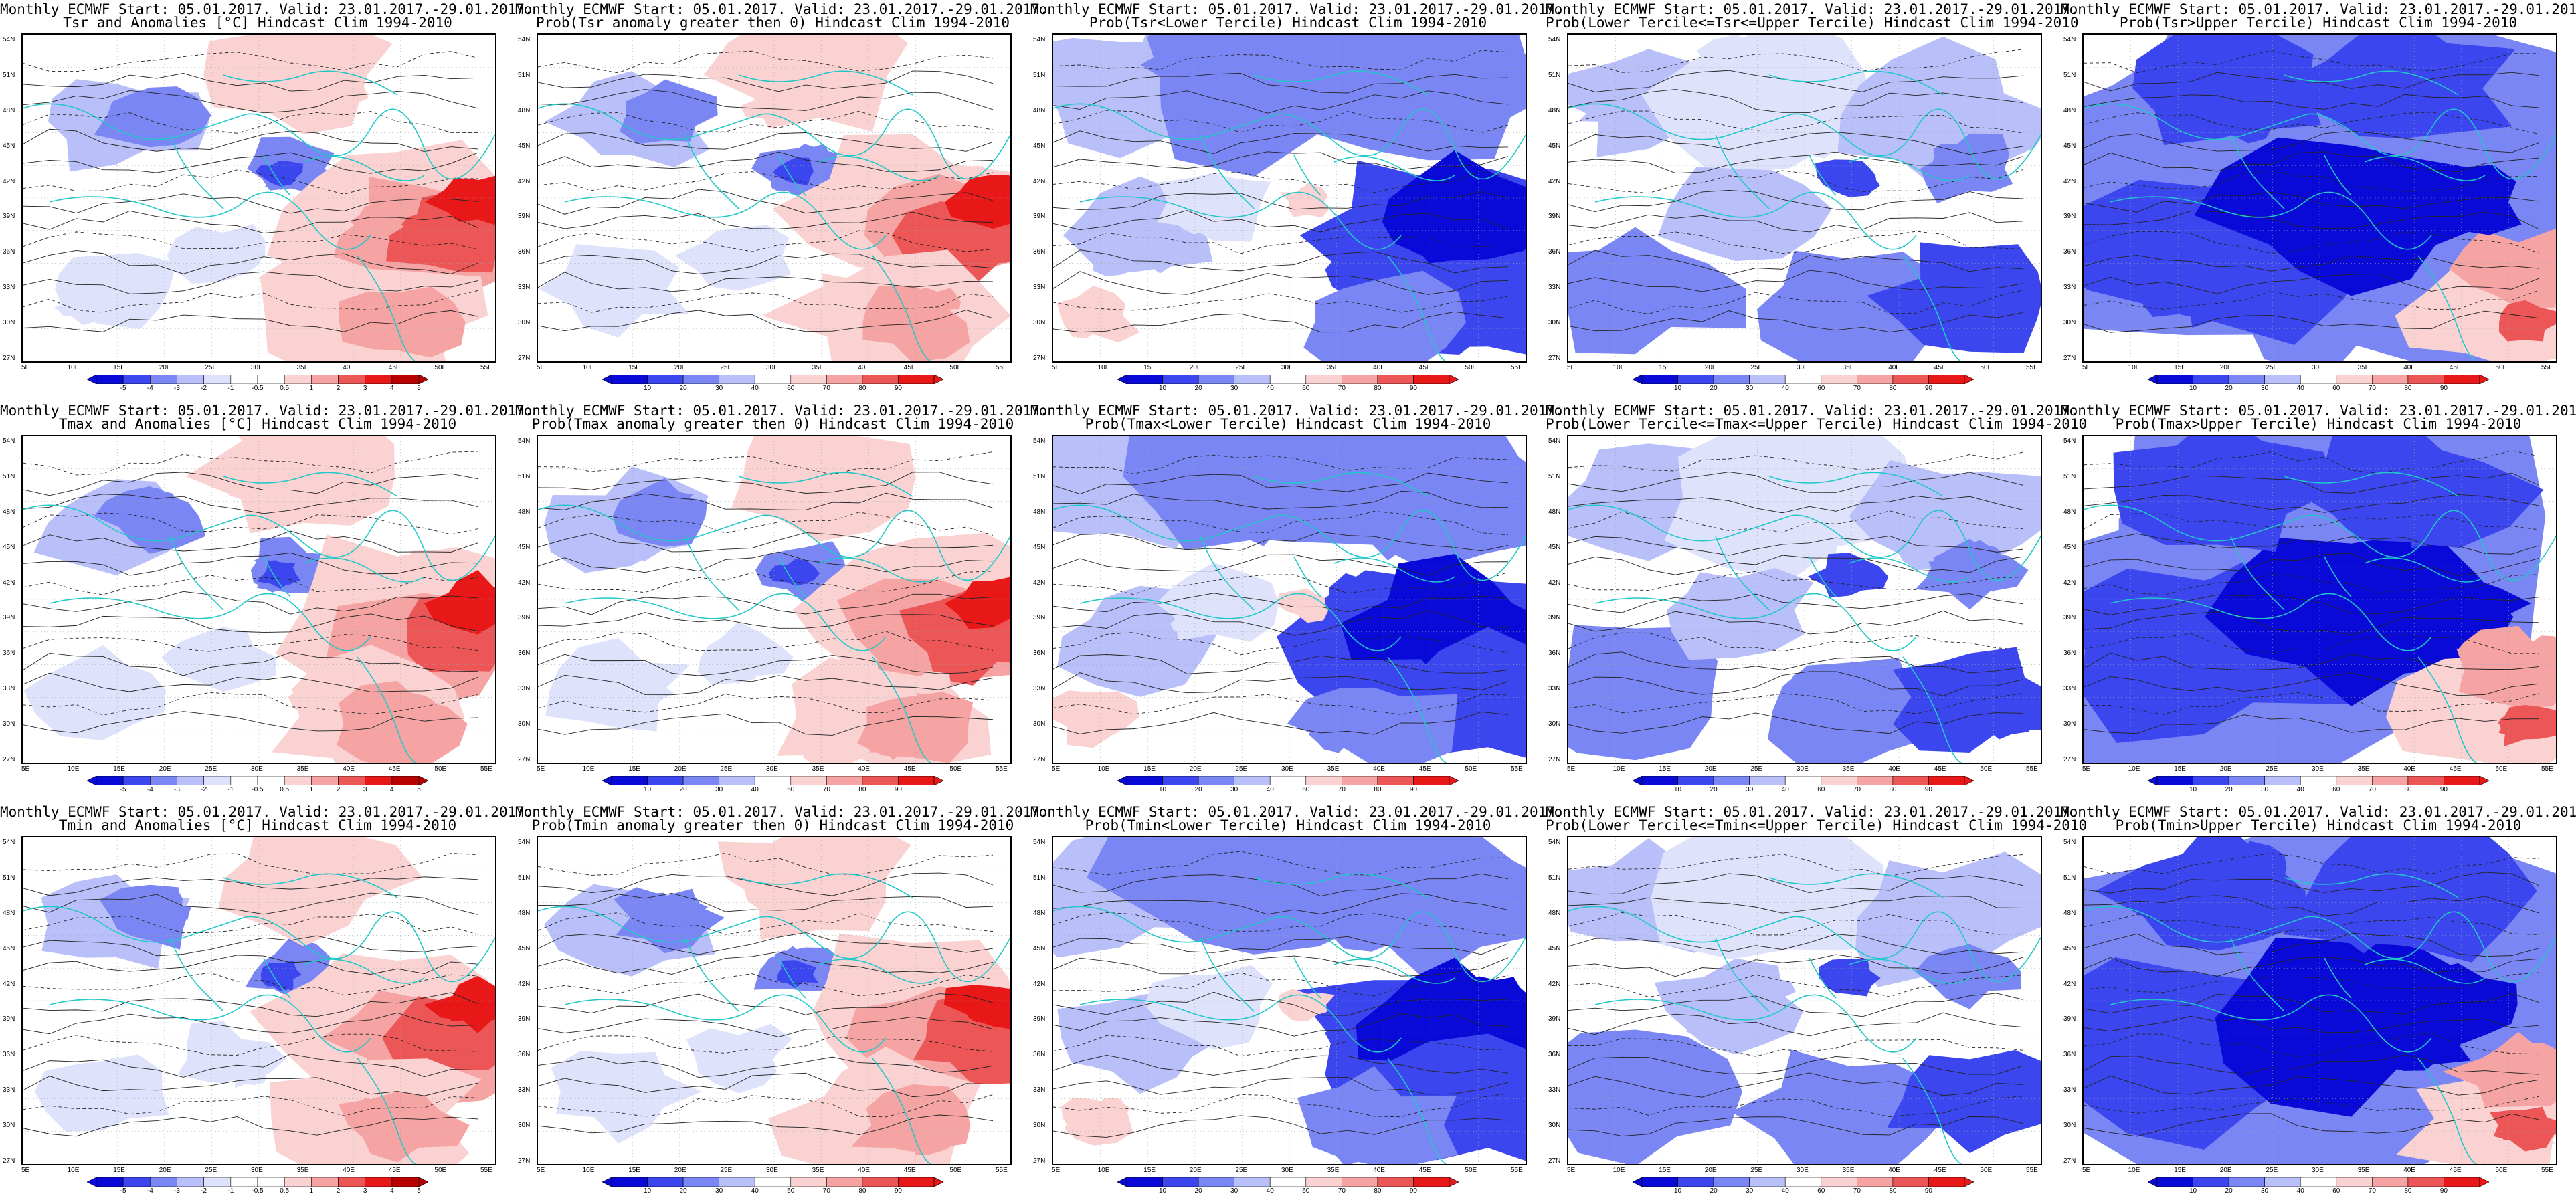  I want to click on latitude-tick-label: 45N, so click(2069, 948).